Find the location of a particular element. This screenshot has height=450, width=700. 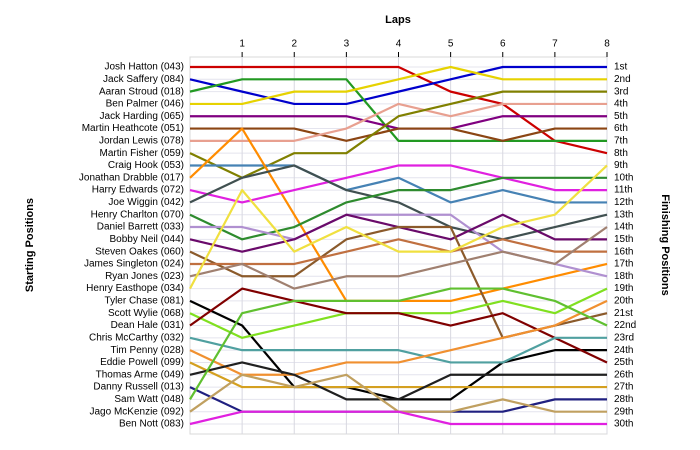

finish-label: 25th is located at coordinates (623, 362).